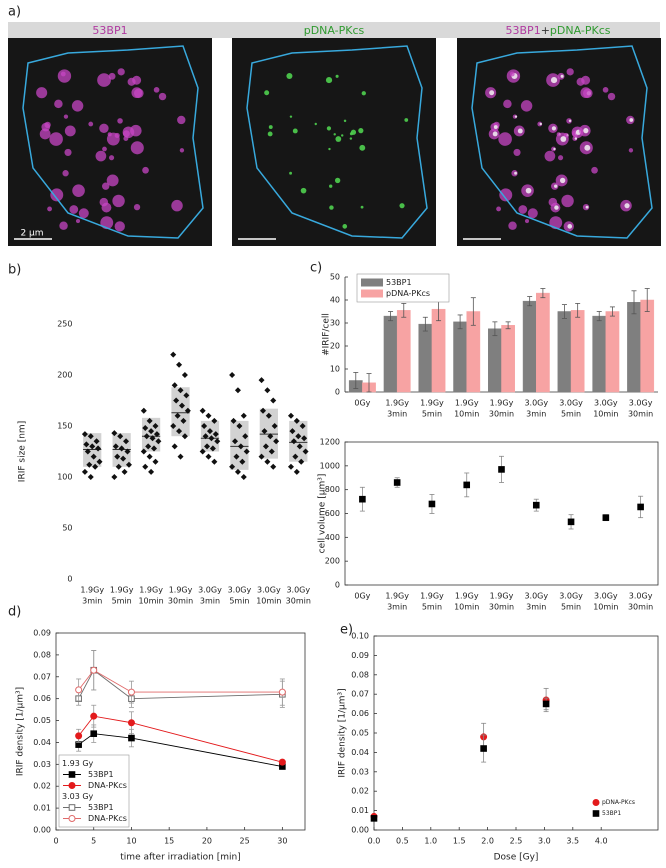  Describe the element at coordinates (360, 655) in the screenshot. I see `y-tick-label: 0.09` at that location.